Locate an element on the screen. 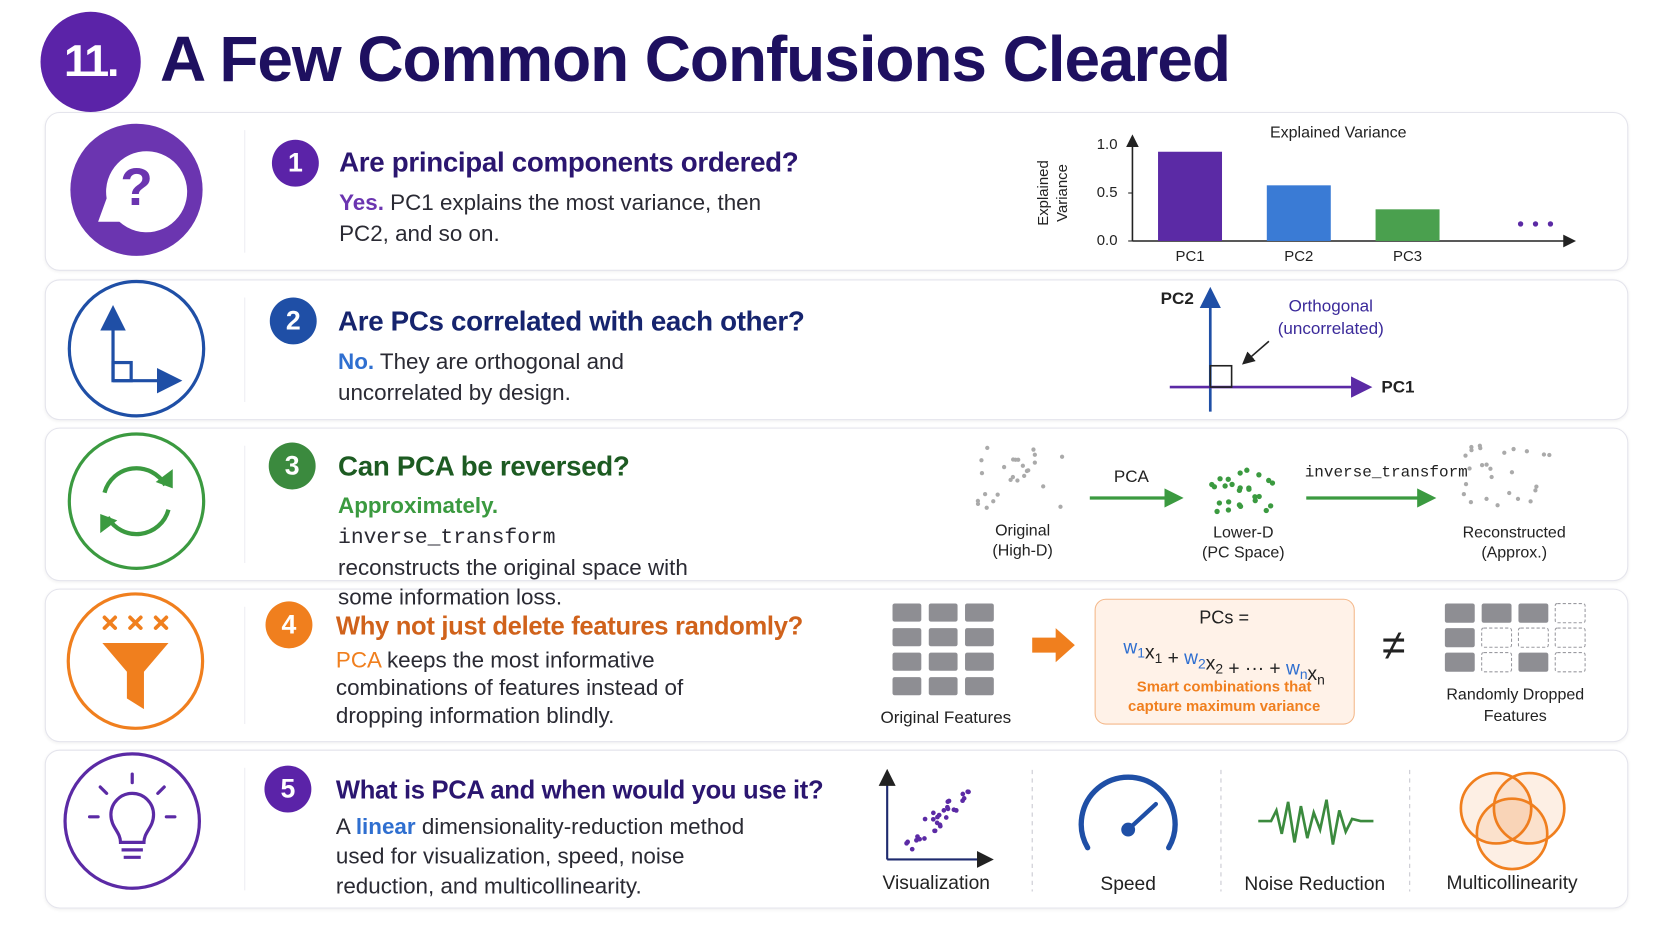 The width and height of the screenshot is (1672, 942). formula-note: Smart combinations that is located at coordinates (1224, 687).